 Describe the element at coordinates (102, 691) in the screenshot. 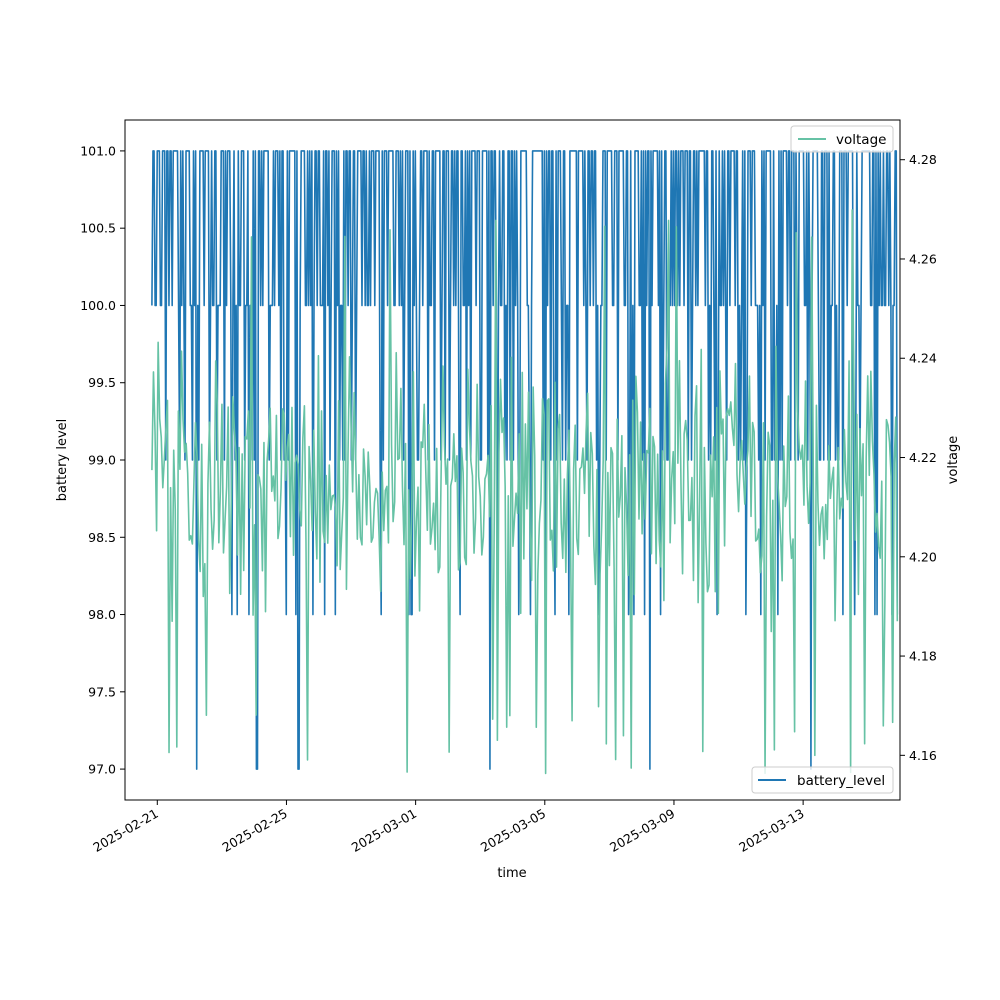

I see `y-left-tick-label: 97.5` at that location.